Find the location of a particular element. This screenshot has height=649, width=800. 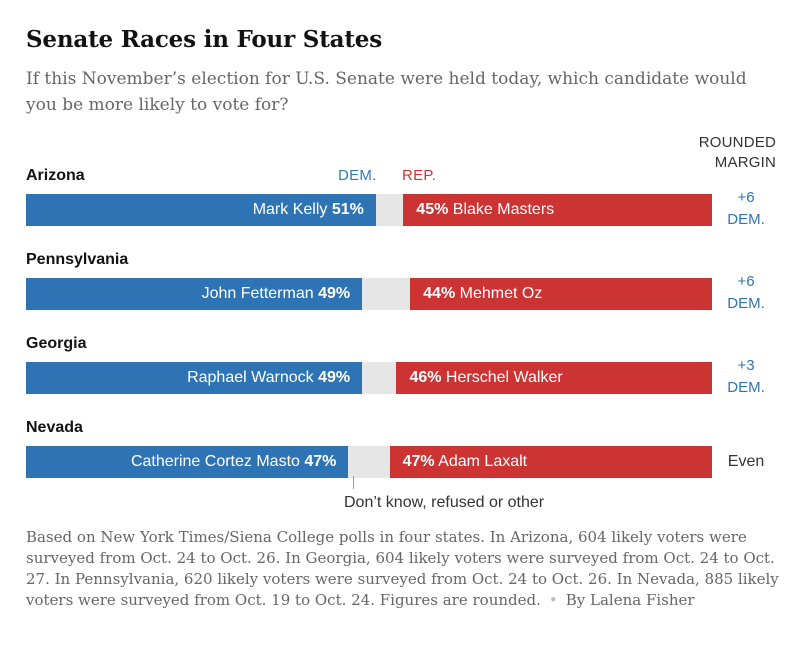

rep-column-header: REP. is located at coordinates (419, 175).